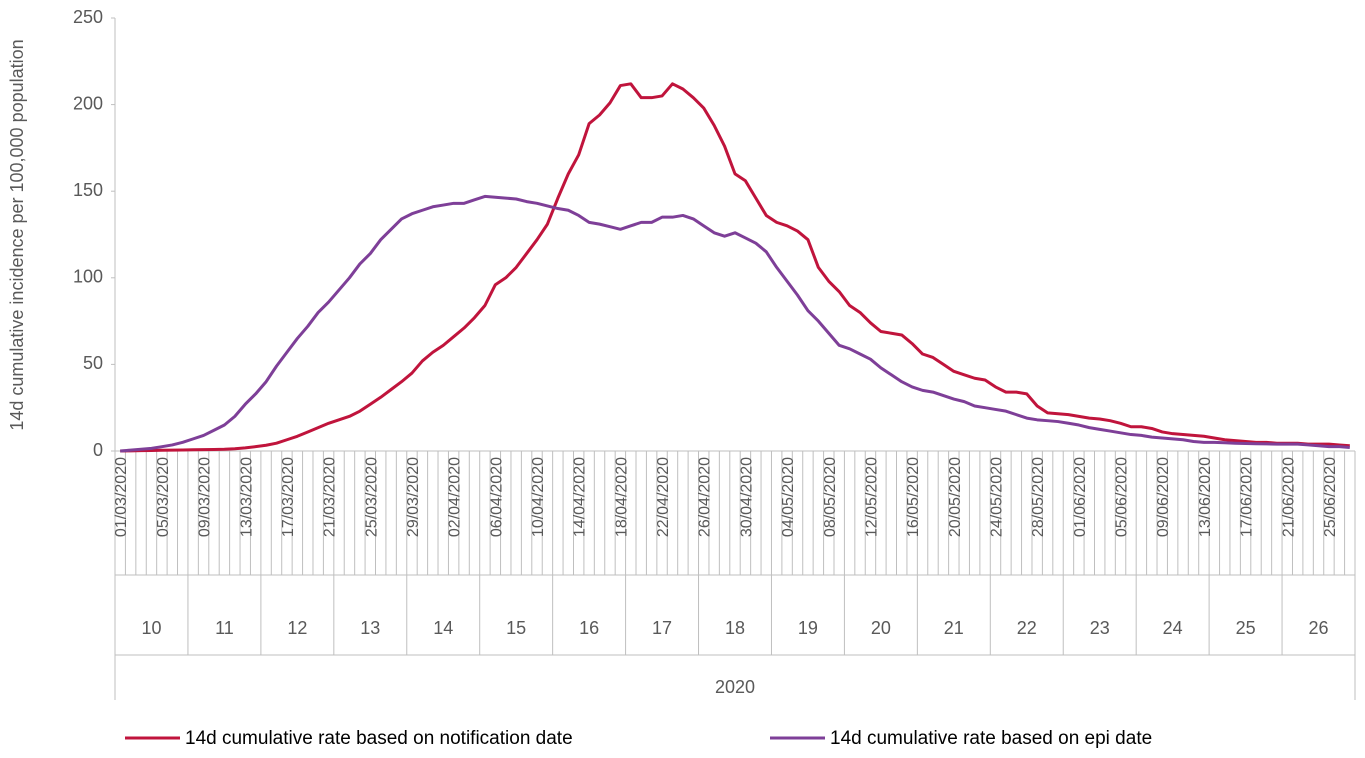 This screenshot has width=1365, height=758. I want to click on x-tick-label: 09/03/2020, so click(205, 497).